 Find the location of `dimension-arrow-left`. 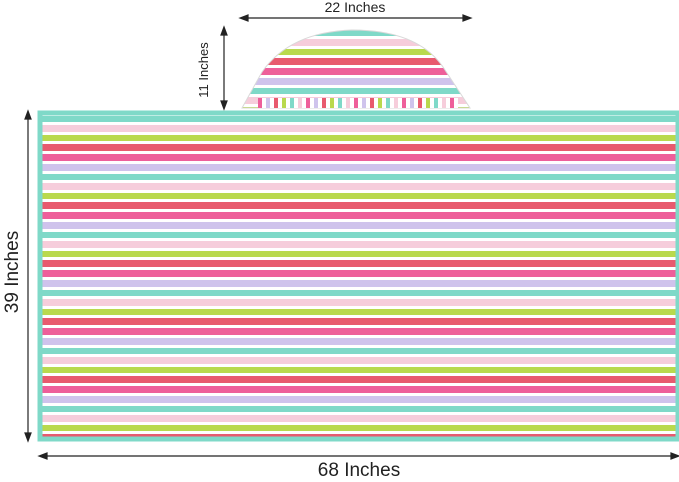

dimension-arrow-left is located at coordinates (28, 276).